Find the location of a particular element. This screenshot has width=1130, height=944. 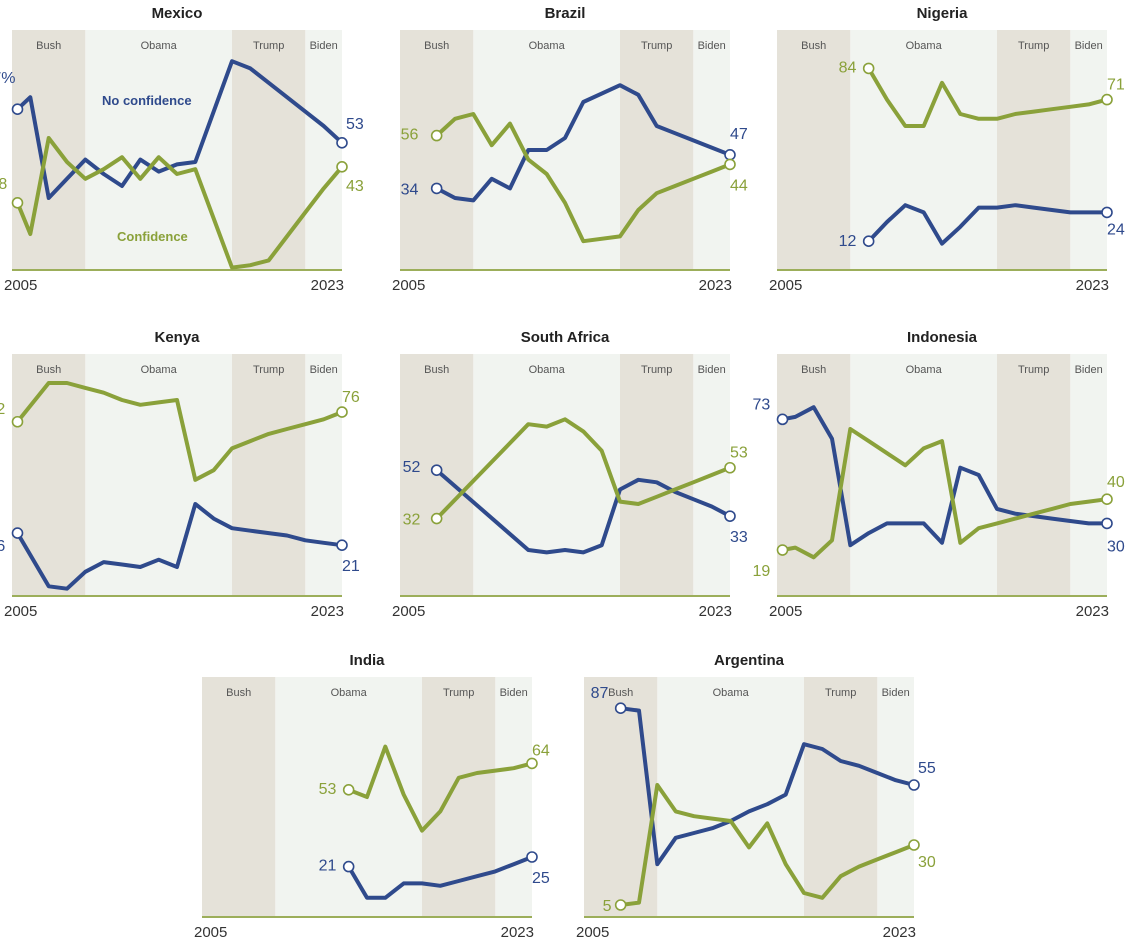

end-value-label: 30 is located at coordinates (927, 862).